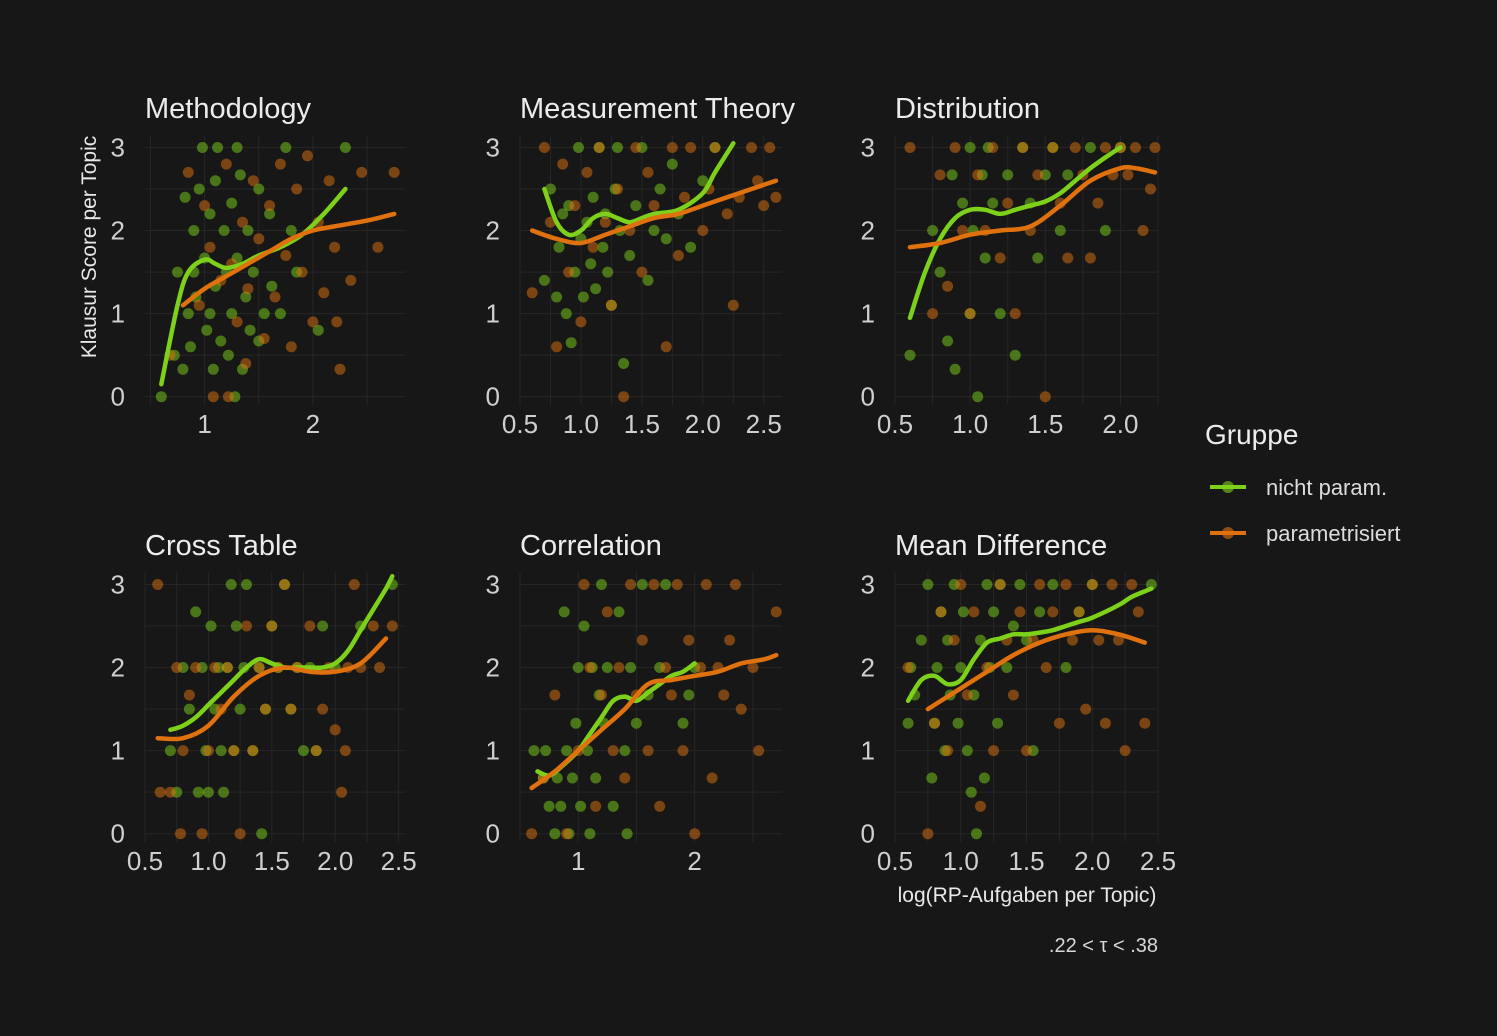 The width and height of the screenshot is (1497, 1036). What do you see at coordinates (89, 247) in the screenshot?
I see `y-axis-label: Klausur Score per Topic` at bounding box center [89, 247].